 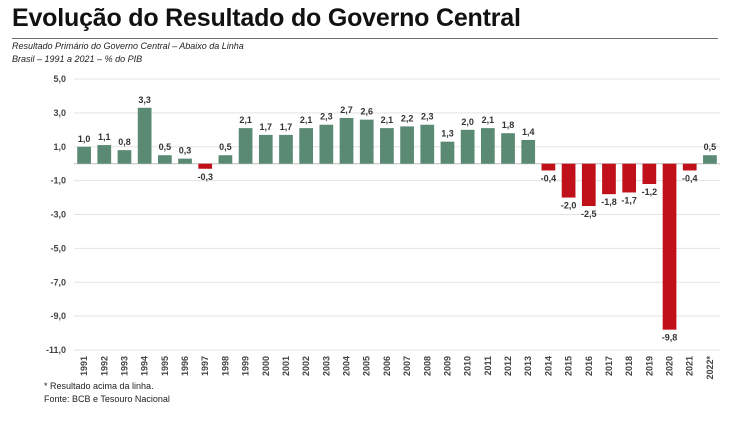 What do you see at coordinates (107, 399) in the screenshot?
I see `source-note: Fonte: BCB e Tesouro Nacional` at bounding box center [107, 399].